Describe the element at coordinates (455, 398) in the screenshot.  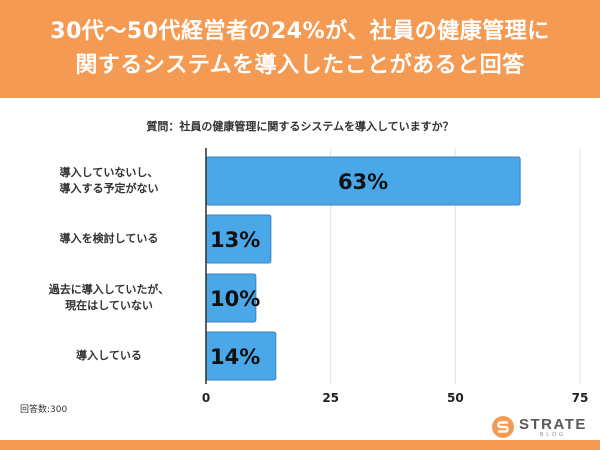
I see `x-tick-label-50: 50` at that location.